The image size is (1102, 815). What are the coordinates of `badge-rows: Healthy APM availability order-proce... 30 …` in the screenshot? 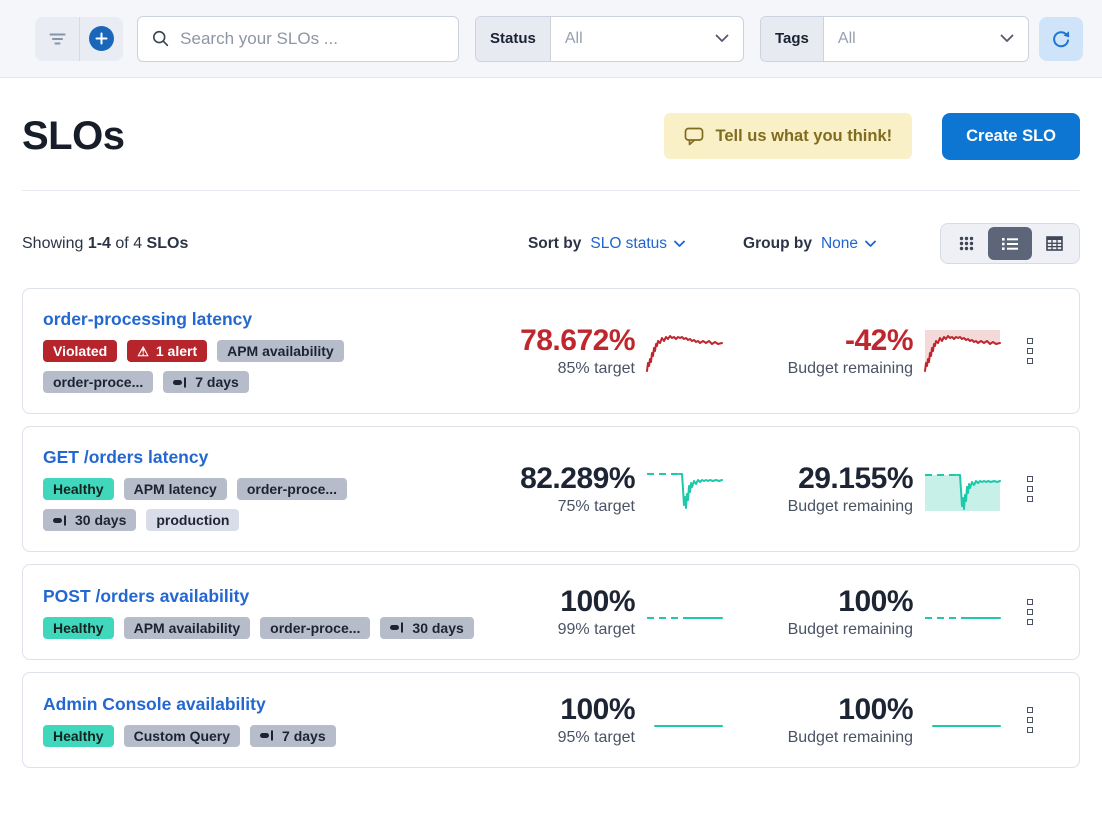 It's located at (258, 627).